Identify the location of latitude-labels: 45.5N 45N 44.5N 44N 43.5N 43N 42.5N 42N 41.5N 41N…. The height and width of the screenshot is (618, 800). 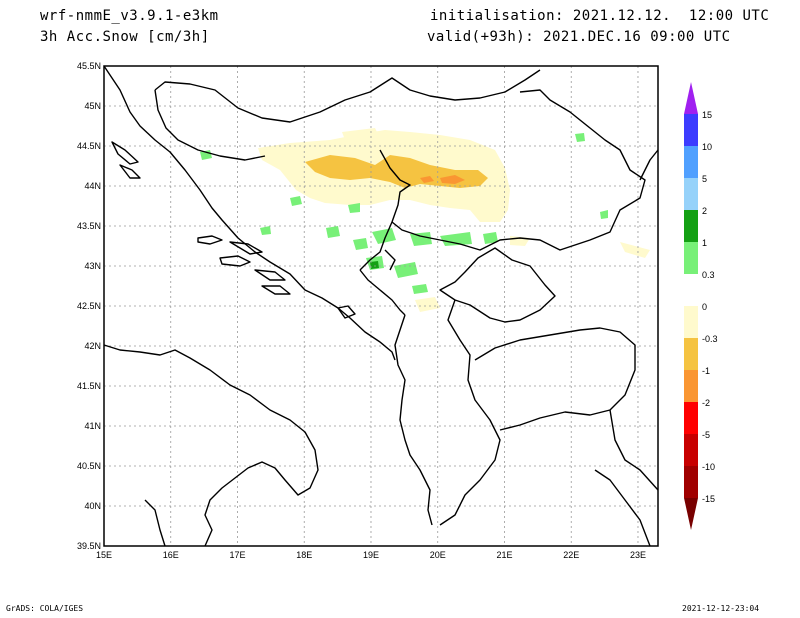
(89, 306).